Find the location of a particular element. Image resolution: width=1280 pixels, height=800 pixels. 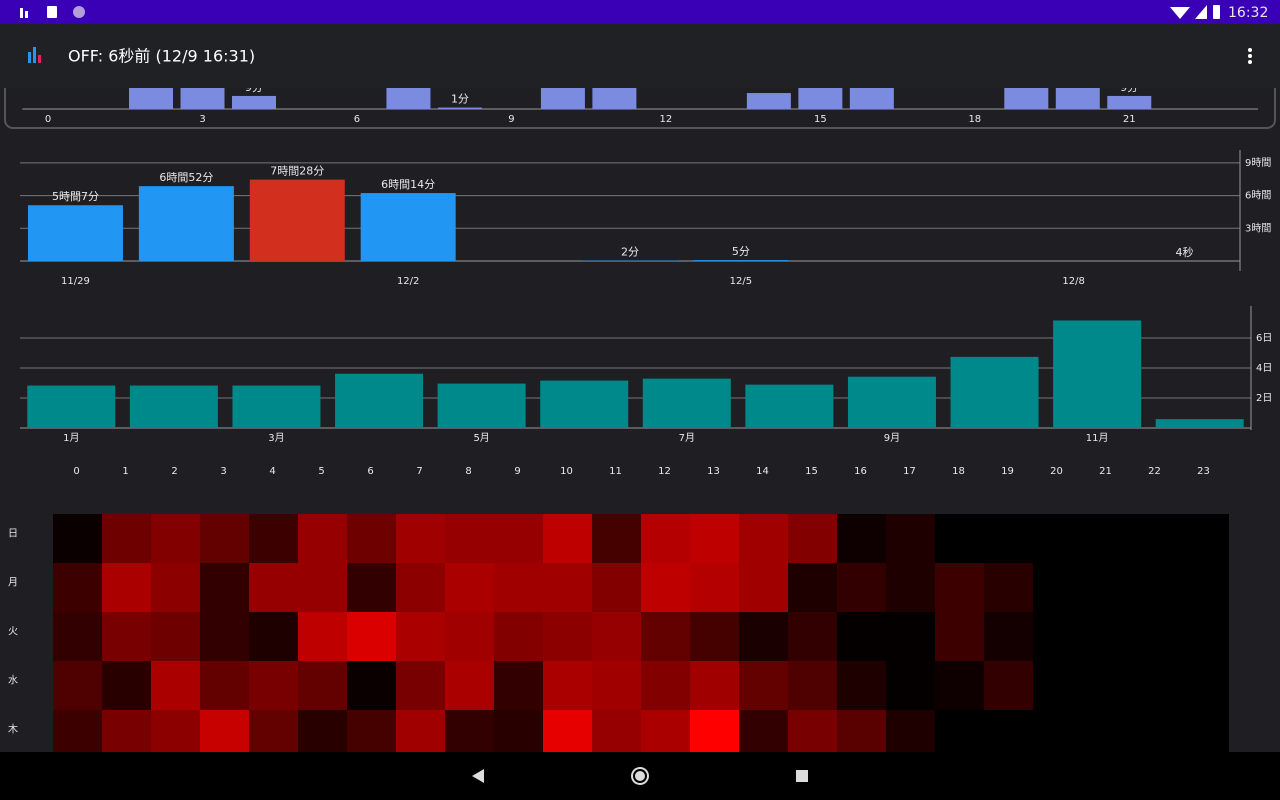

app-icon is located at coordinates (34, 55).